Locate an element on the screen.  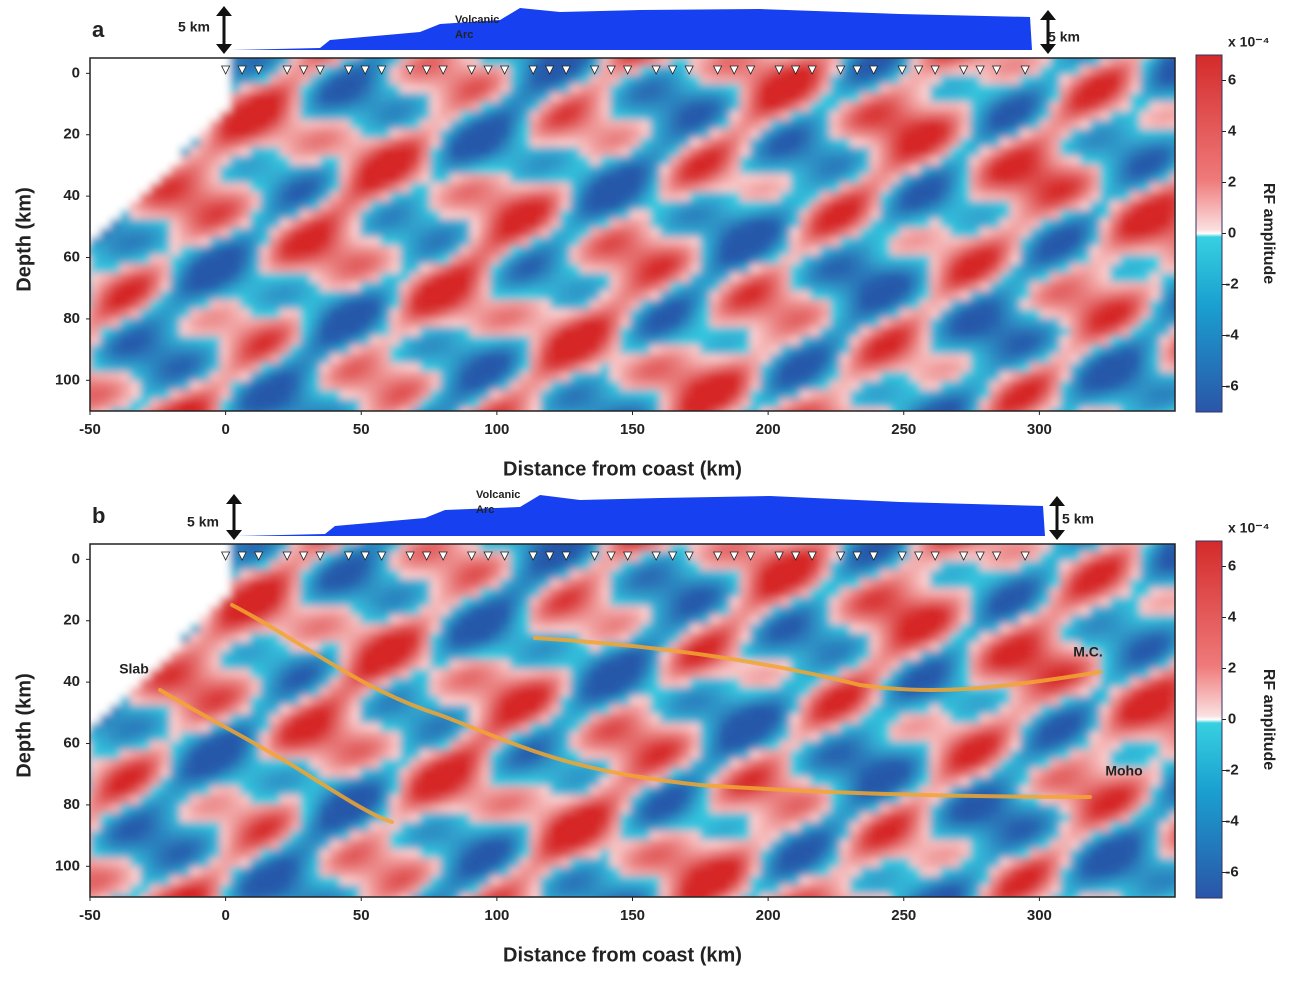
station is located at coordinates (627, 70).